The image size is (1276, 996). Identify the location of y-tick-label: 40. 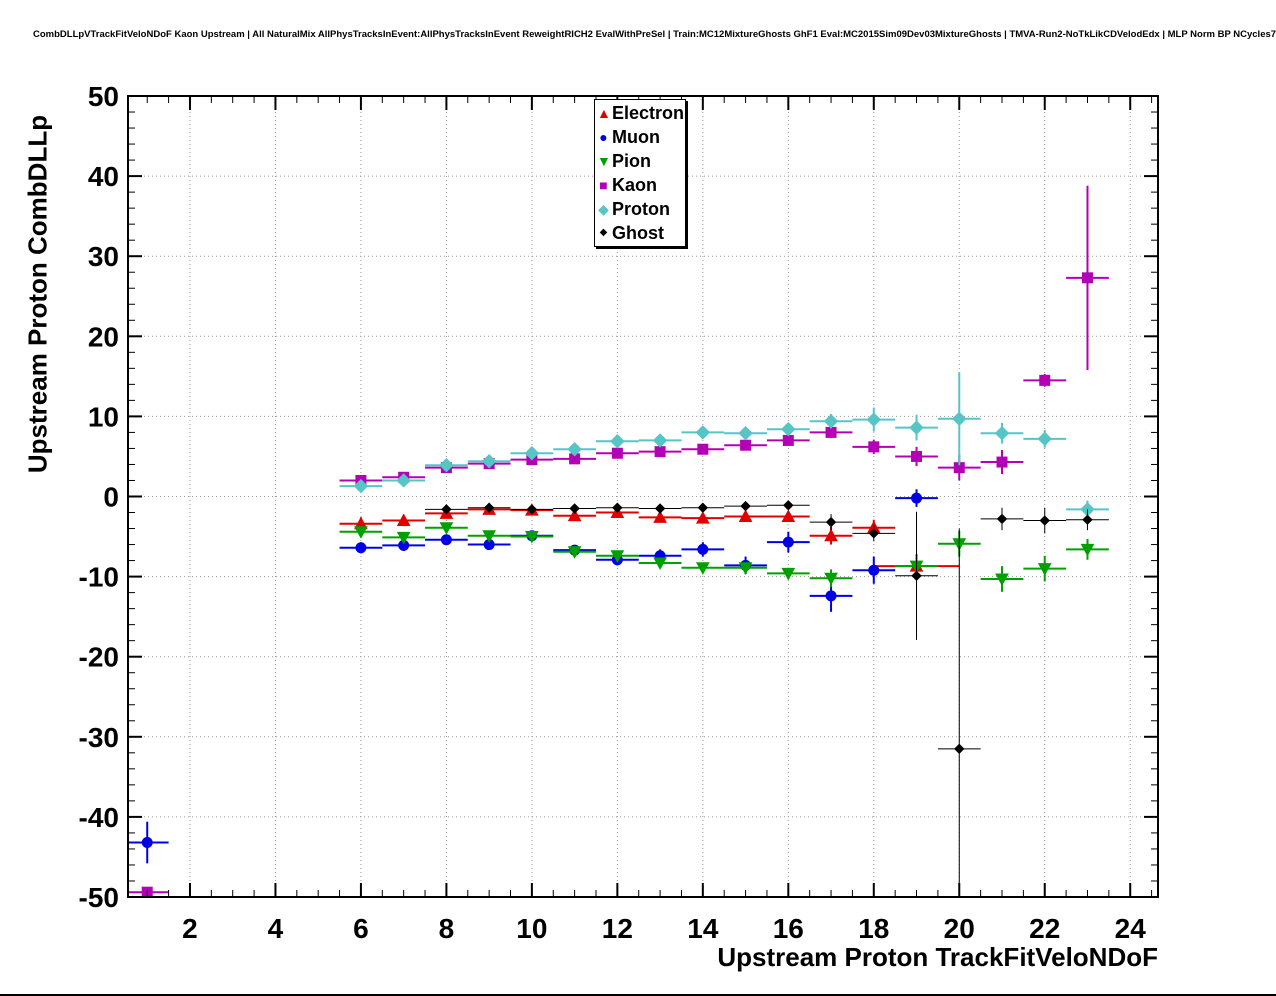
(103, 176).